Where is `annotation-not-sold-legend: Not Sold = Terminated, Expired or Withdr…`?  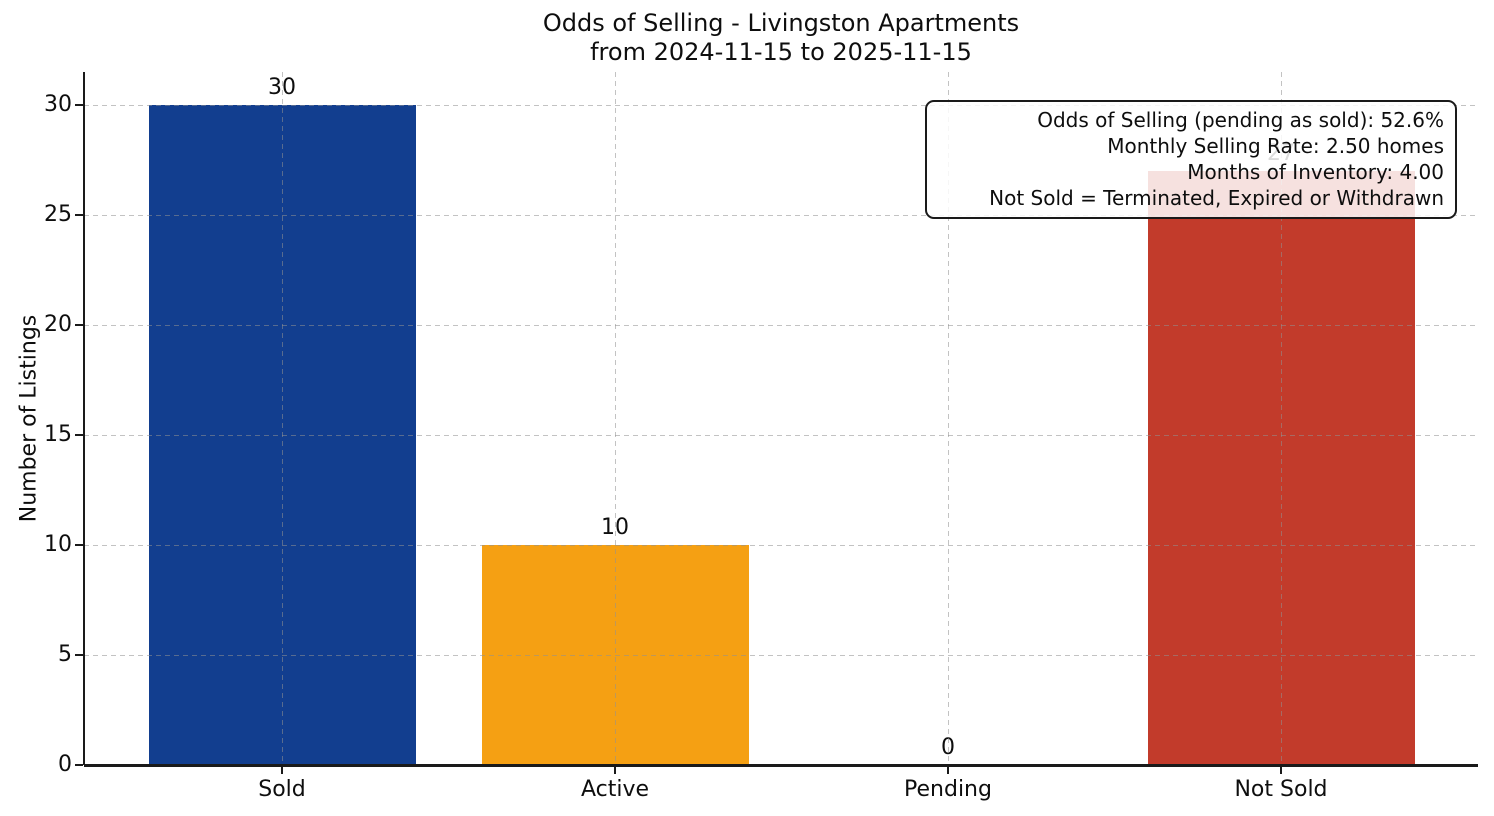 annotation-not-sold-legend: Not Sold = Terminated, Expired or Withdr… is located at coordinates (1216, 198).